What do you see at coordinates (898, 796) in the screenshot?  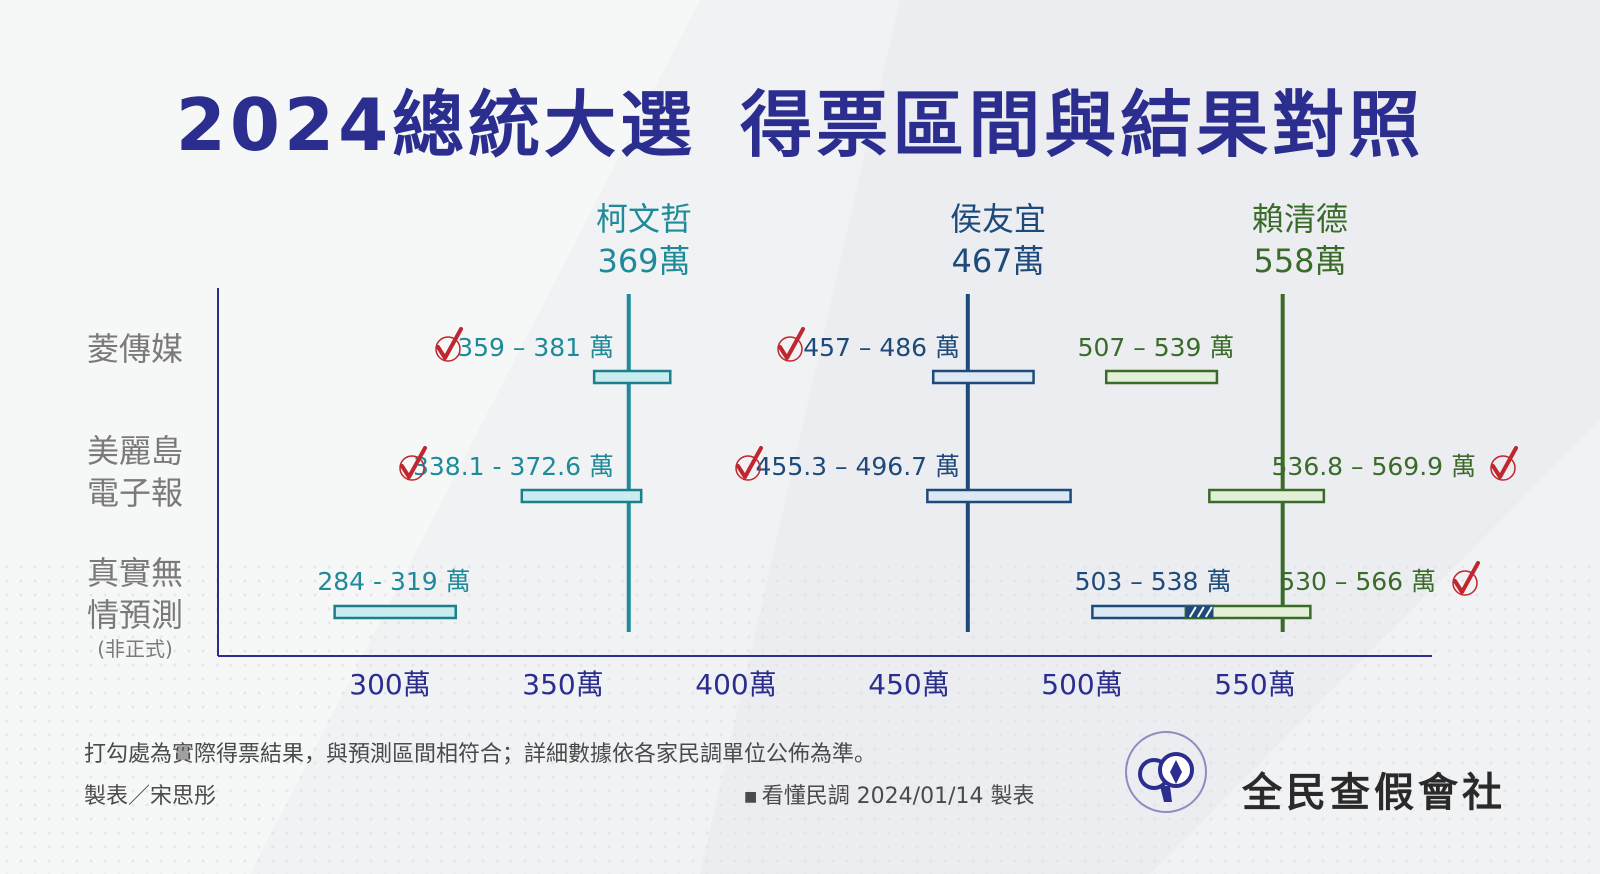 I see `source-note-text: 看懂民調 2024/01/14 製表` at bounding box center [898, 796].